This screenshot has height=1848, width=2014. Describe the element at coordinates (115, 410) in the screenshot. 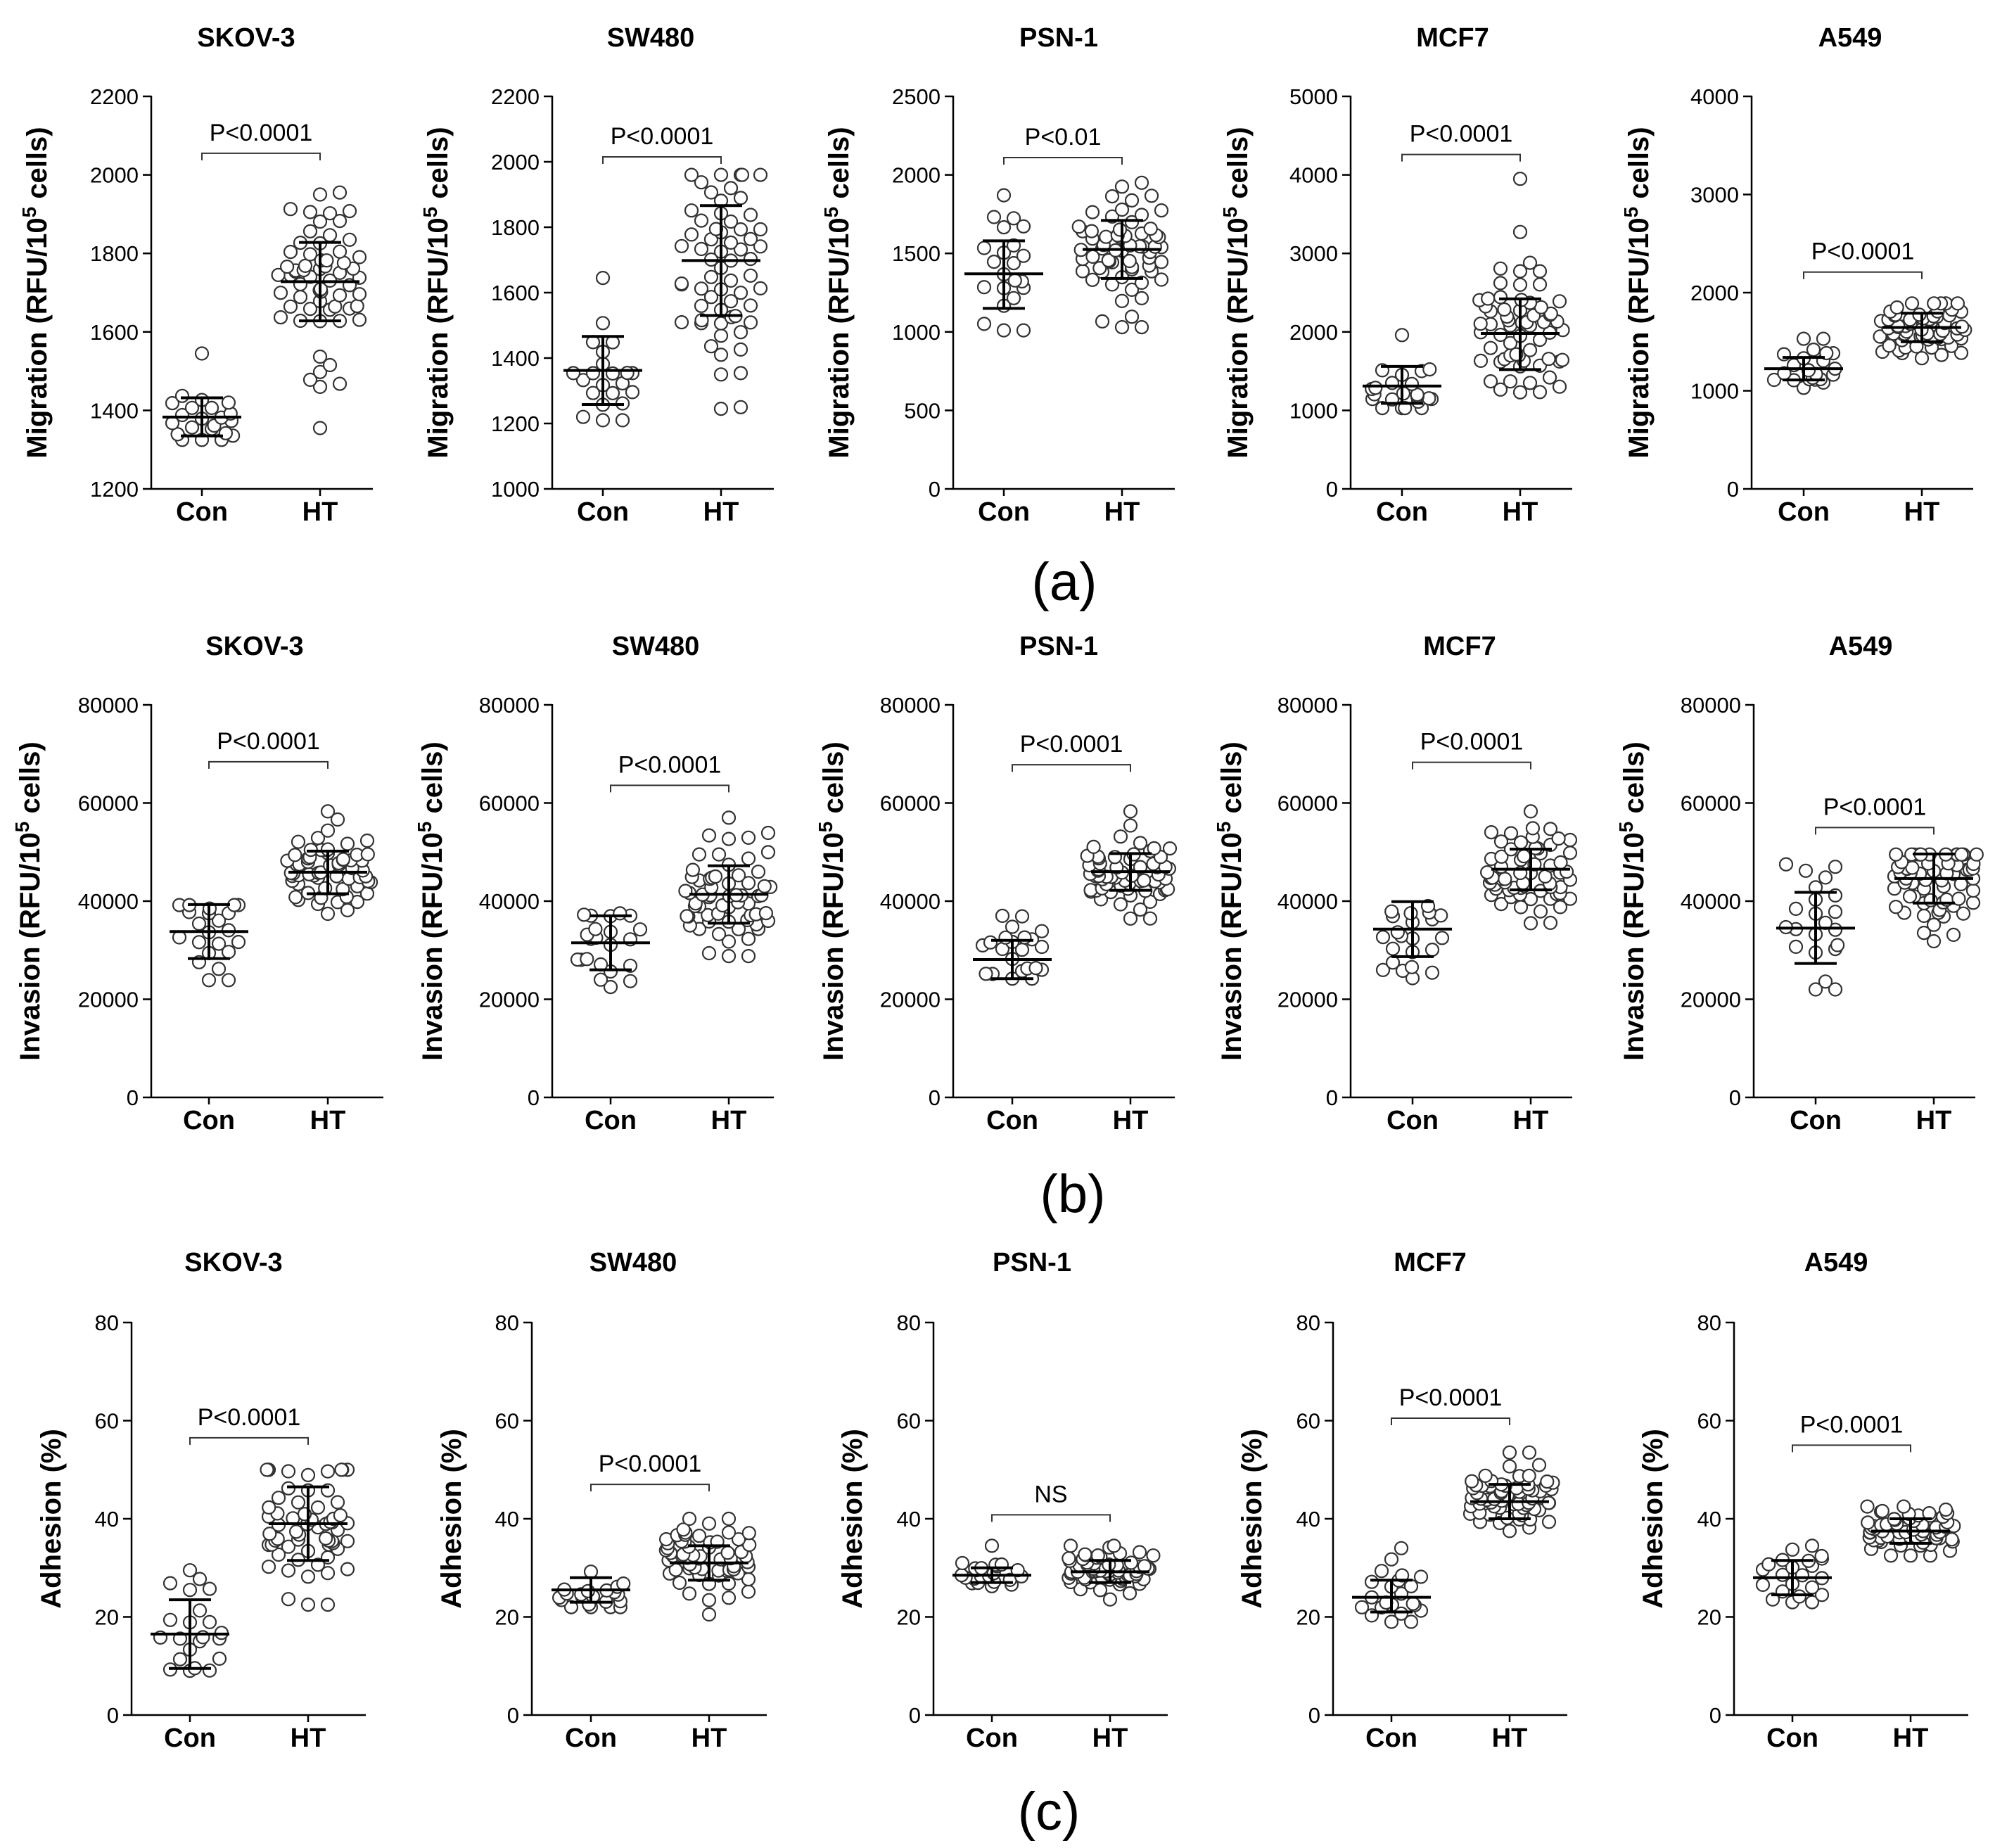

I see `y-tick-label: 1400` at that location.